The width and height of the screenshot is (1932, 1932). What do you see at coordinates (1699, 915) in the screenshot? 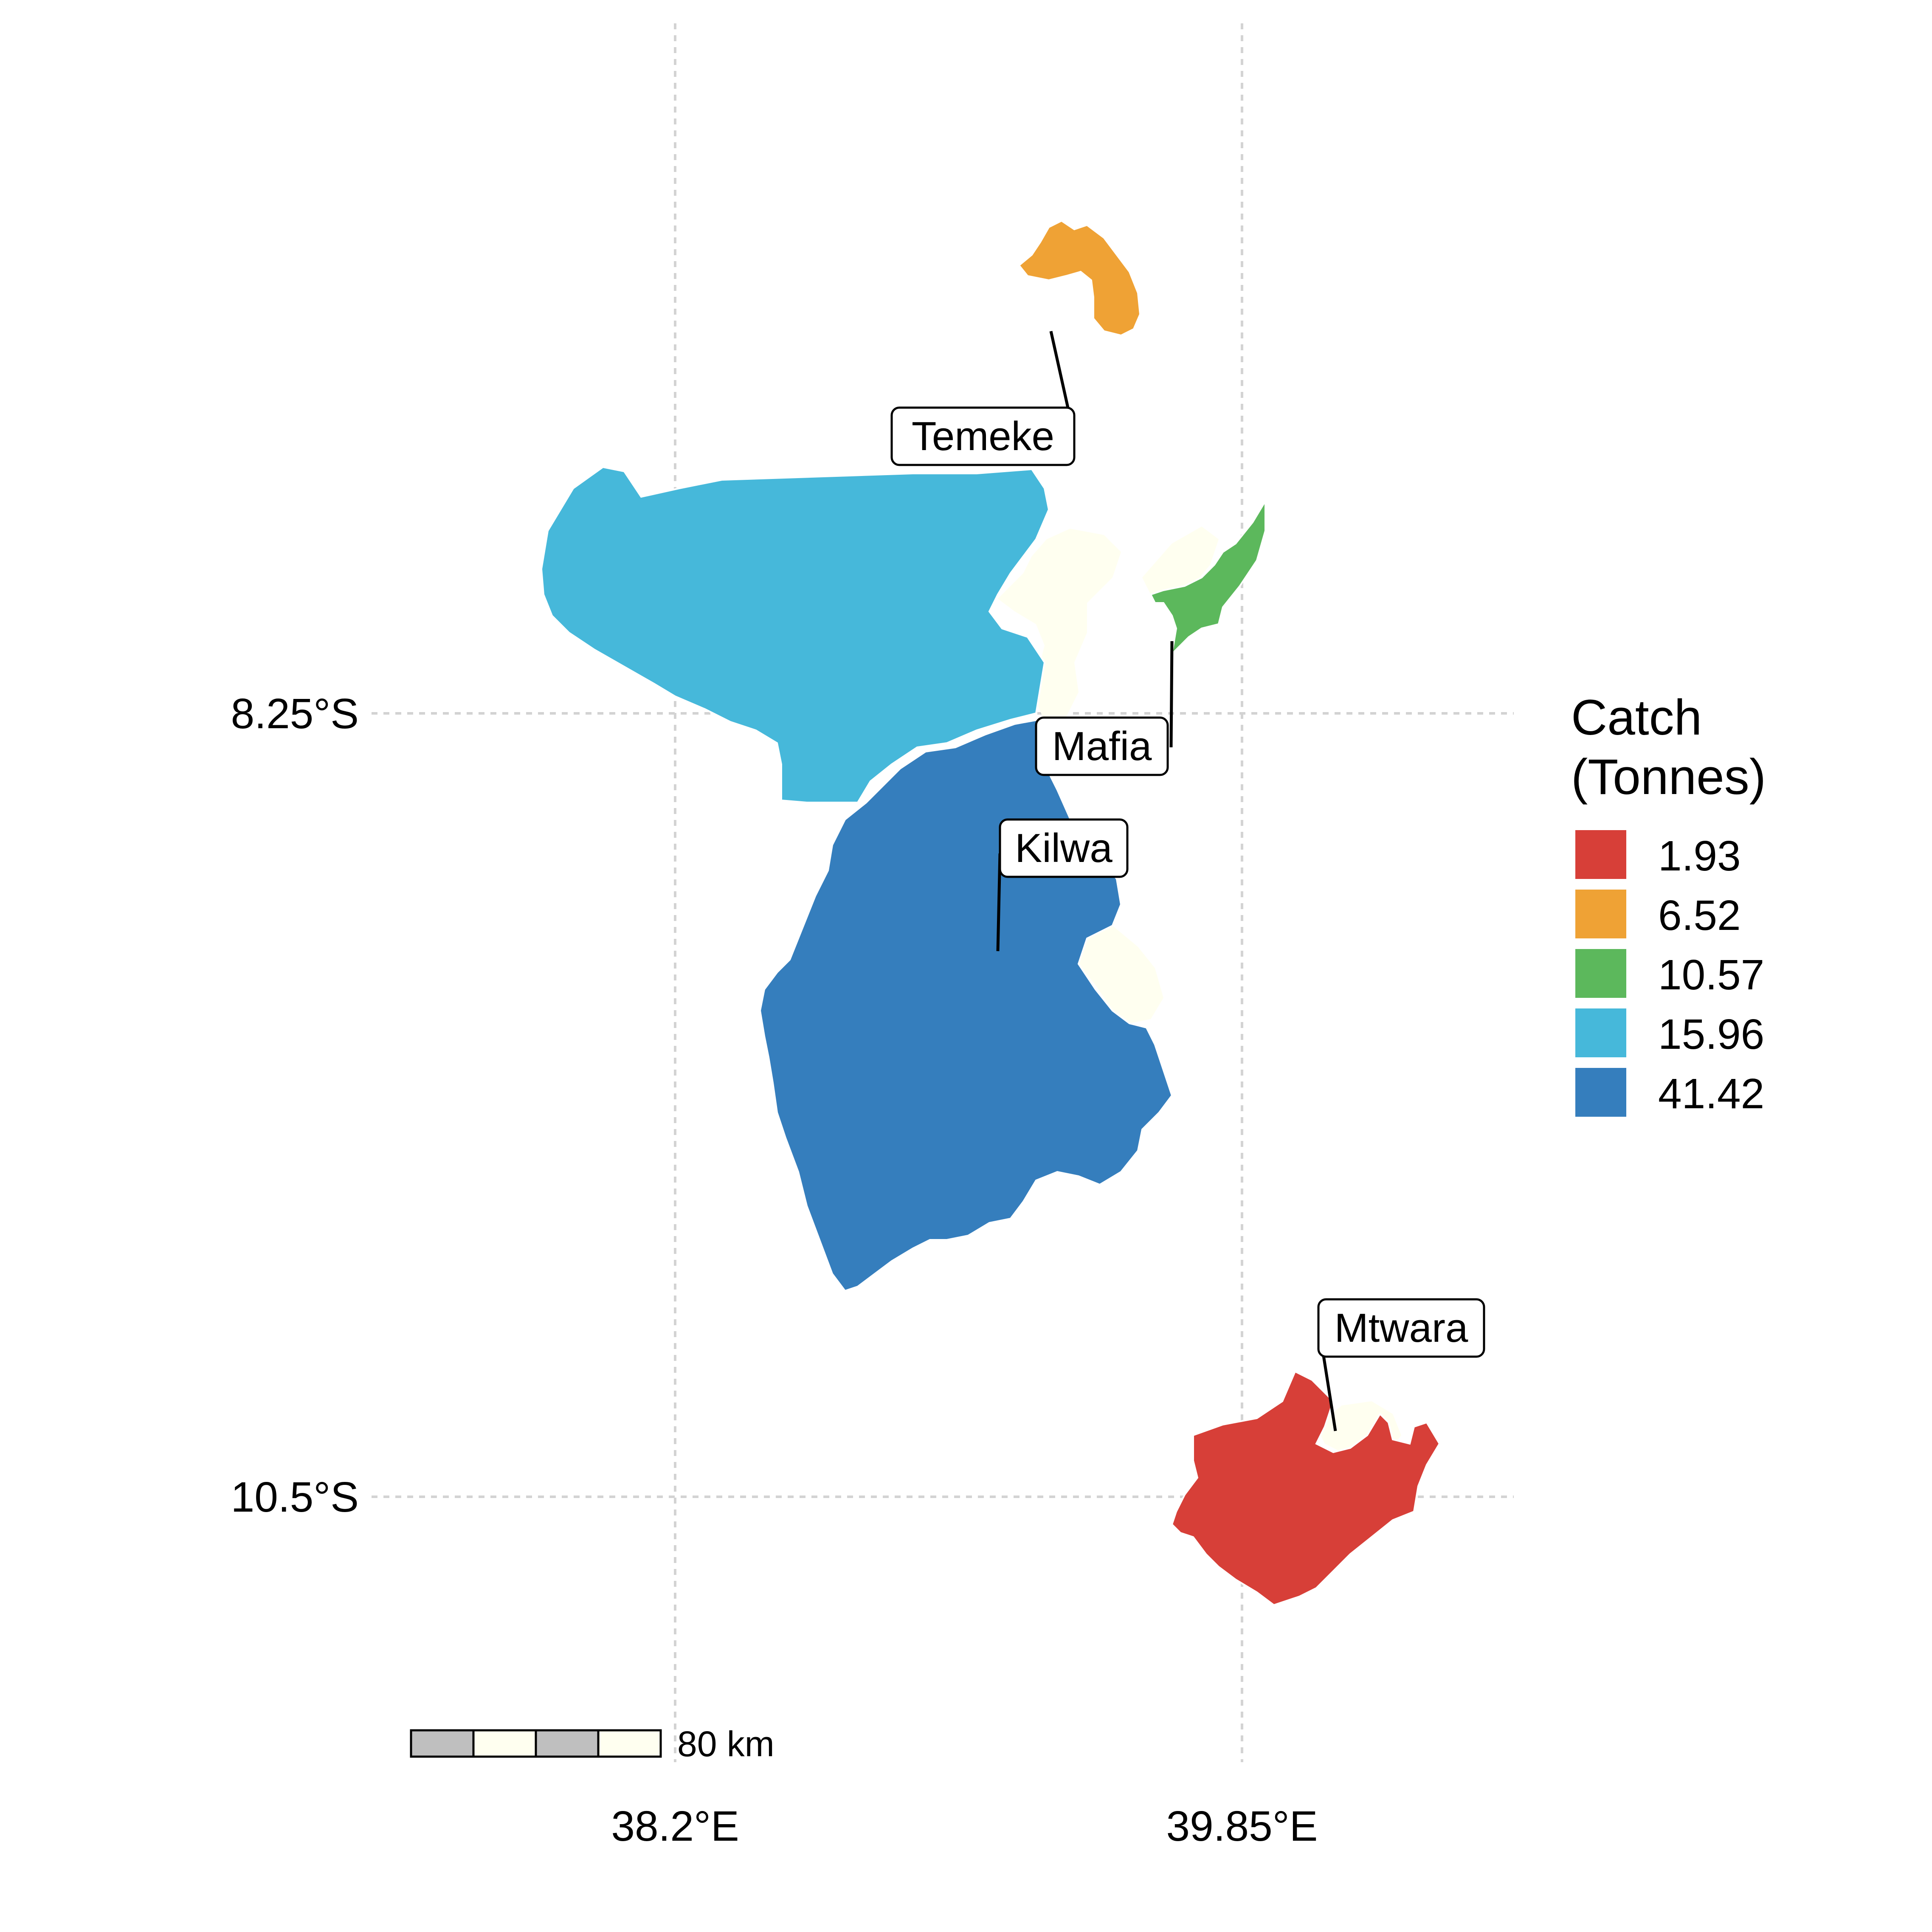
I see `legend-label-6-52: 6.52` at bounding box center [1699, 915].